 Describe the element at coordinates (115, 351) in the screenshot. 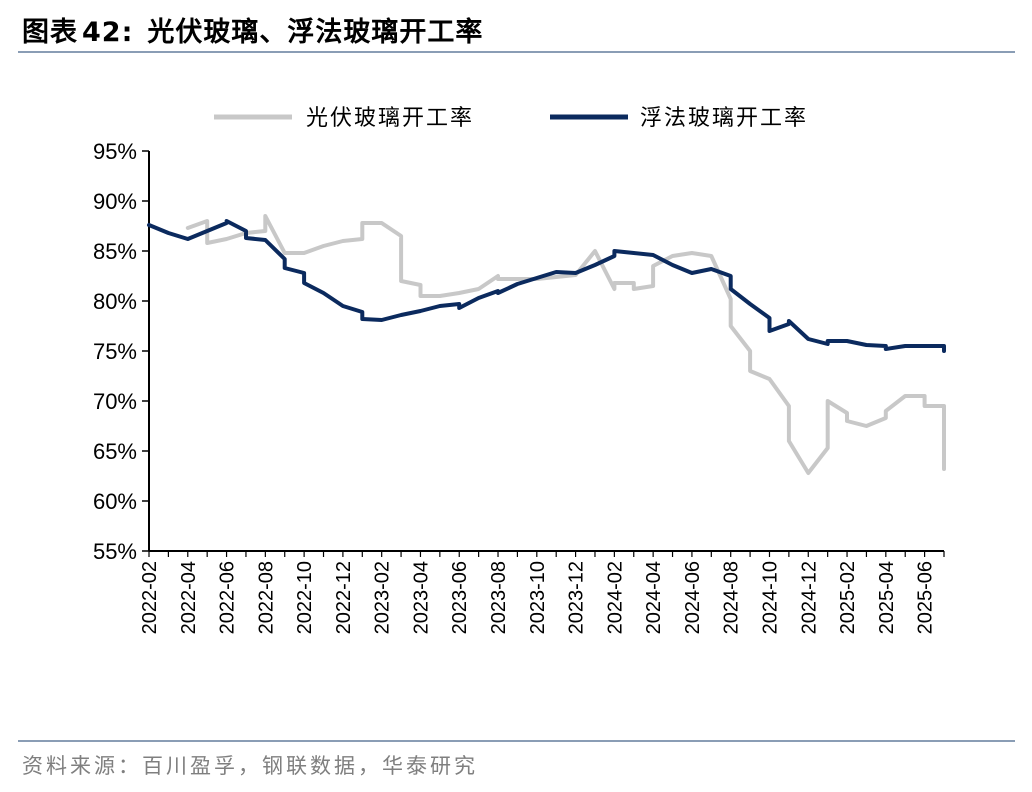

I see `y-tick-label: 75%` at that location.